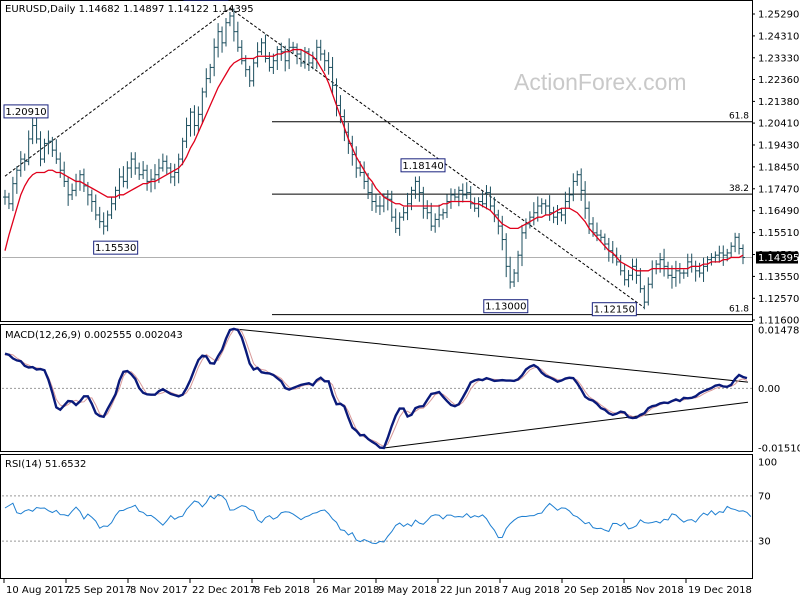  I want to click on x-tick-label: 26 Mar 2018, so click(347, 590).